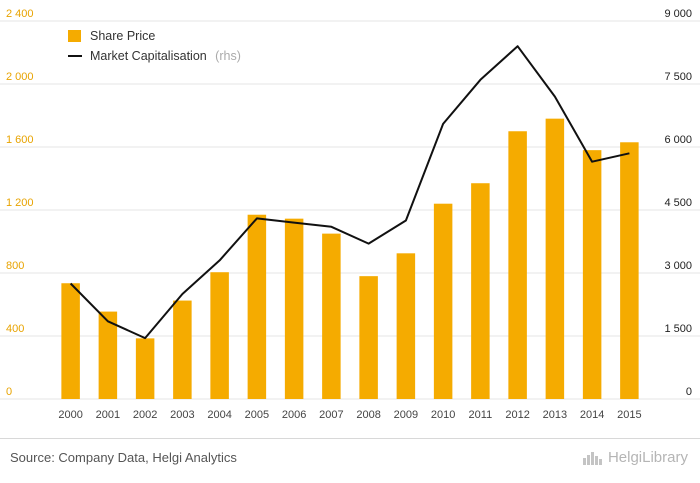 This screenshot has height=483, width=700. What do you see at coordinates (20, 77) in the screenshot?
I see `left-axis-tick-label: 2 000` at bounding box center [20, 77].